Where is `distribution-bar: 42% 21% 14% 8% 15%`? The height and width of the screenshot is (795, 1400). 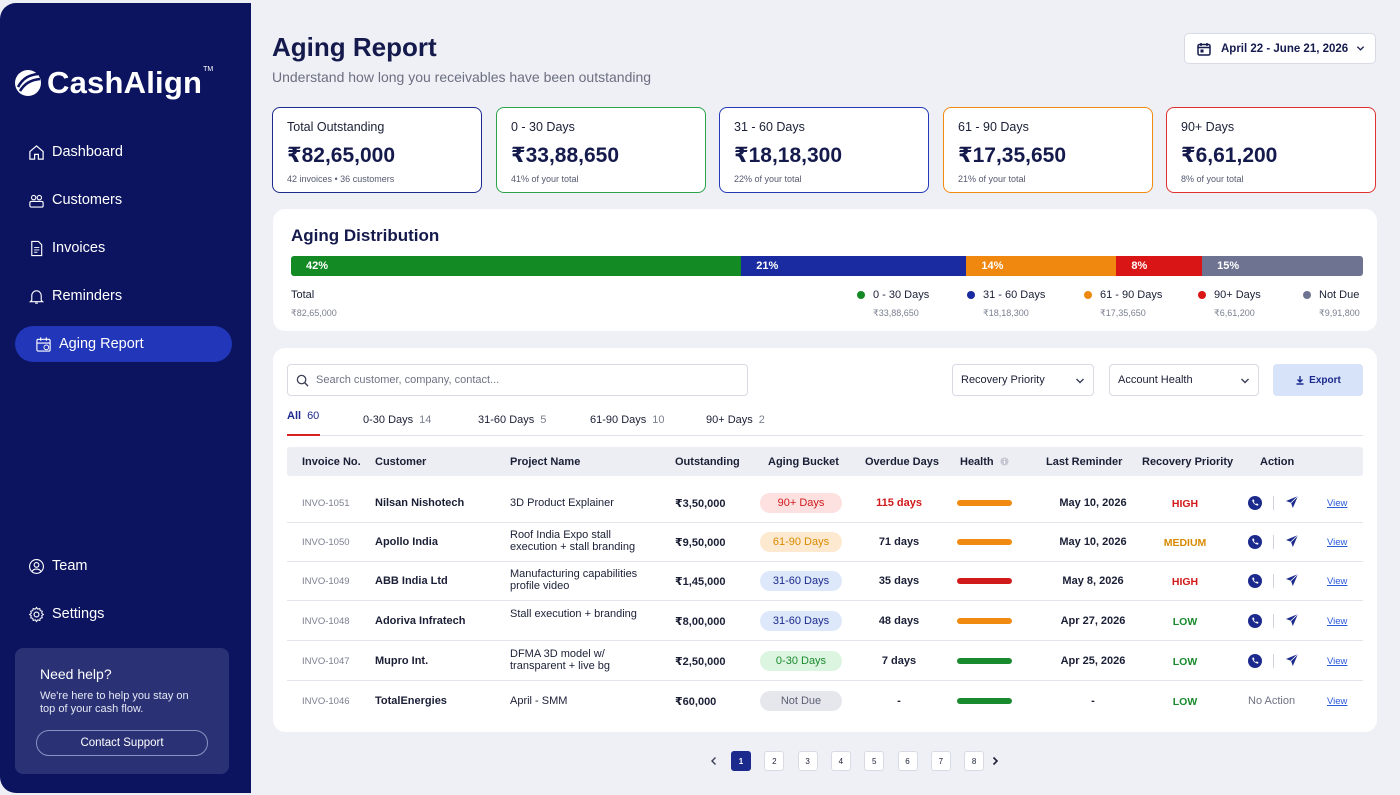
distribution-bar: 42% 21% 14% 8% 15% is located at coordinates (827, 266).